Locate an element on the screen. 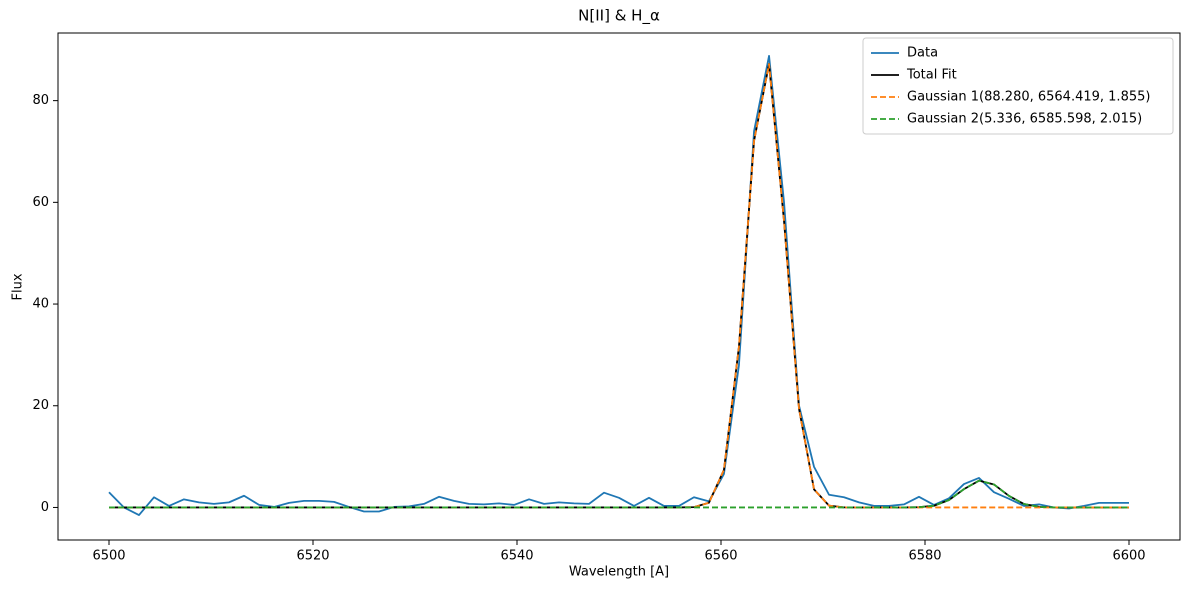 This screenshot has width=1189, height=590. x-tick-label: 6600 is located at coordinates (1128, 556).